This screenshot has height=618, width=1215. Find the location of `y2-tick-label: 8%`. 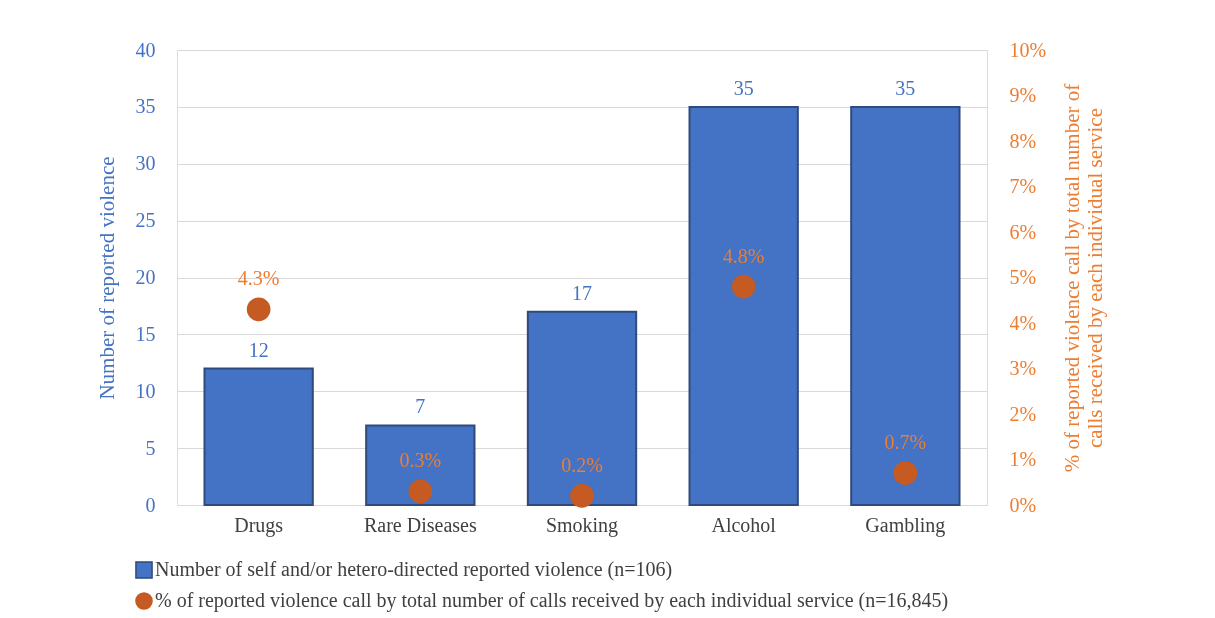

y2-tick-label: 8% is located at coordinates (1023, 140).